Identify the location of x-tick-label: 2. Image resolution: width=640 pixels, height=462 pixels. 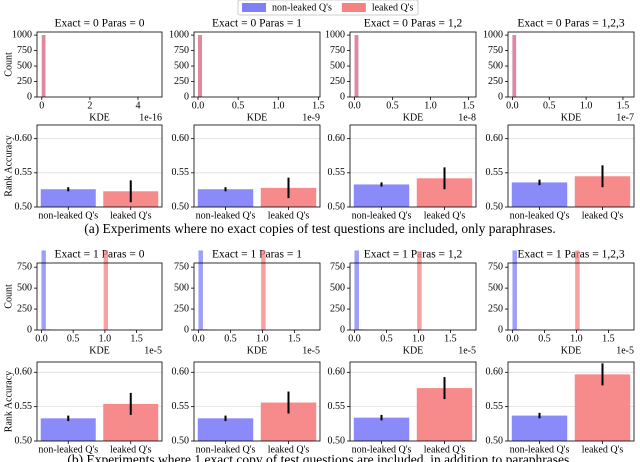
(89, 105).